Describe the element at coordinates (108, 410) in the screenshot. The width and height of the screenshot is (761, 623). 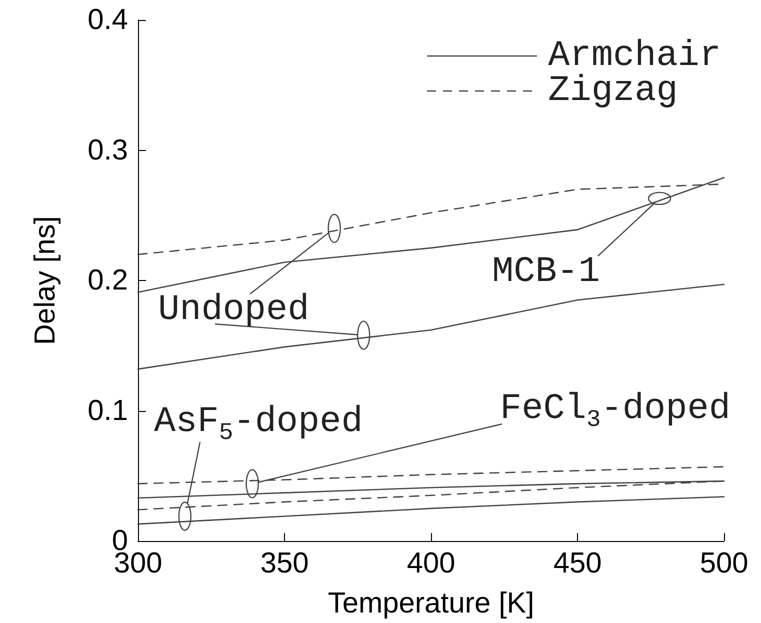
I see `y-tick-label: 0.1` at that location.